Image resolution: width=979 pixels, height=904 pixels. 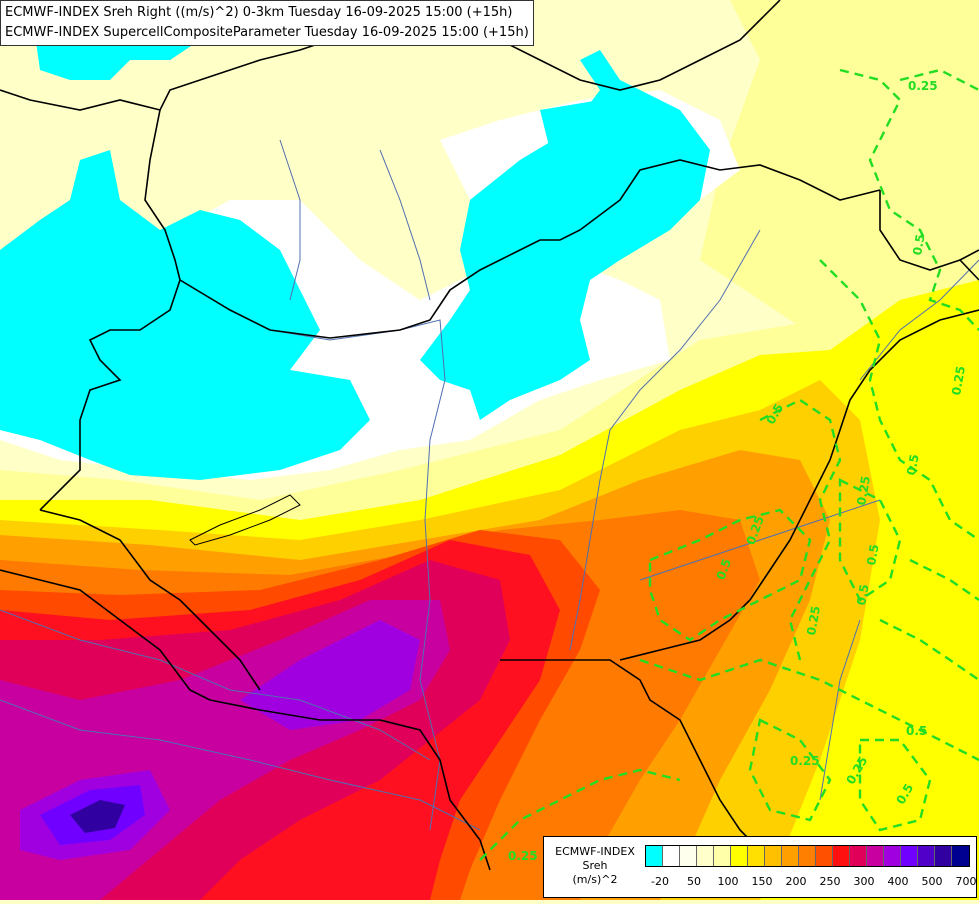 What do you see at coordinates (762, 881) in the screenshot?
I see `legend-tick-label: 150` at bounding box center [762, 881].